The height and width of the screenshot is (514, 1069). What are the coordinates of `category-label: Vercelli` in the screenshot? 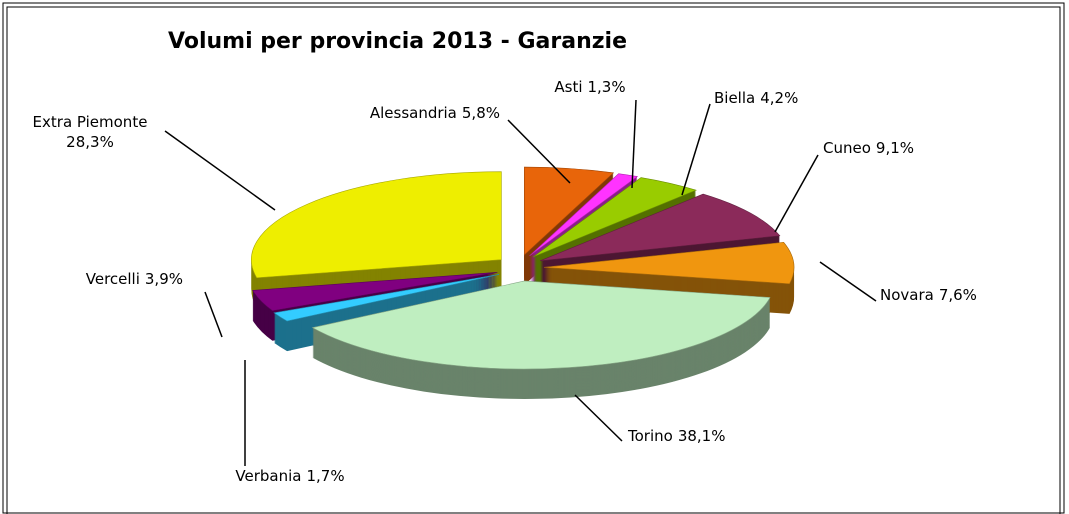 It's located at (113, 279).